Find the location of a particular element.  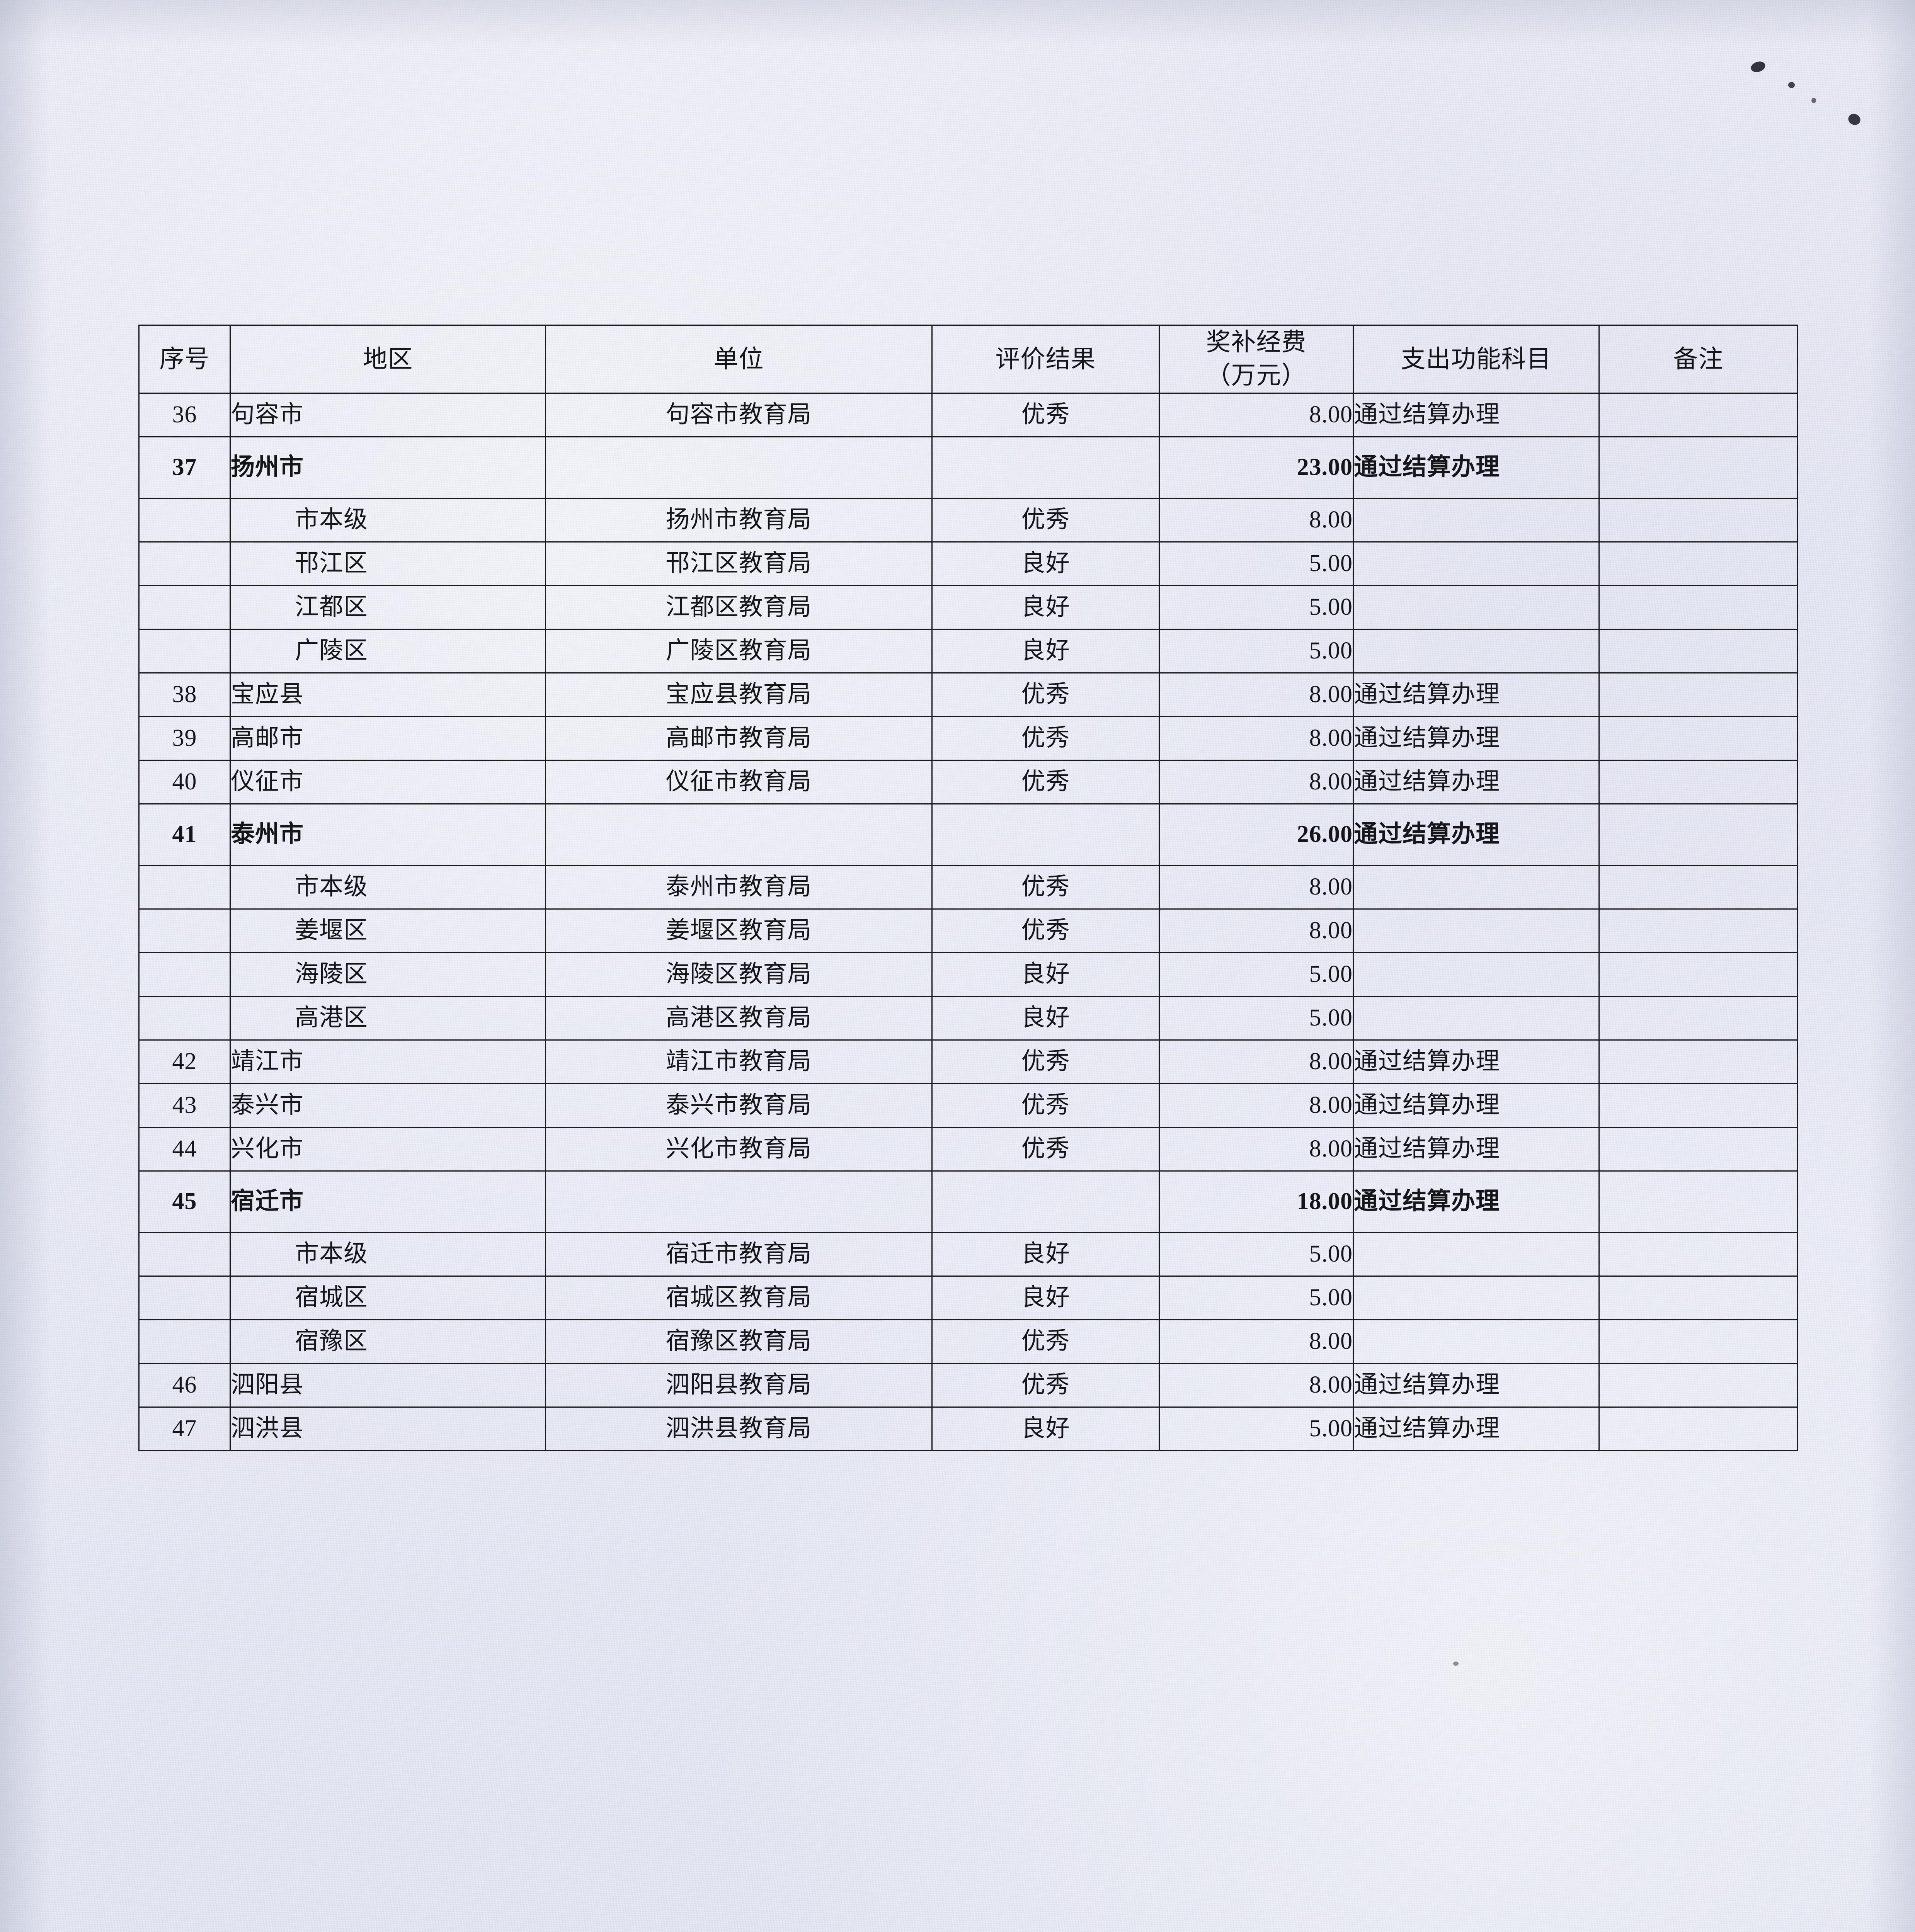

column-header-expenditure-subject: 支出功能科目 is located at coordinates (1476, 360).